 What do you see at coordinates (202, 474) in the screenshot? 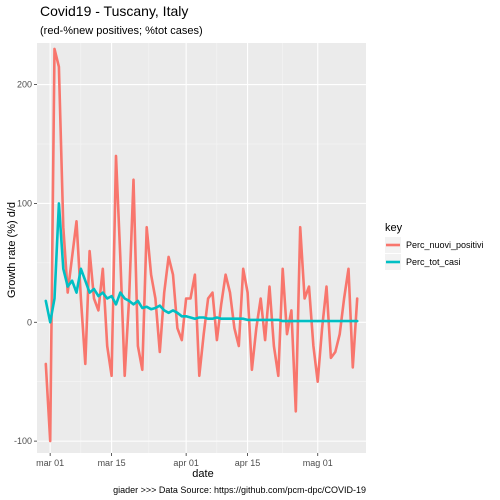
I see `x-axis-title: date` at bounding box center [202, 474].